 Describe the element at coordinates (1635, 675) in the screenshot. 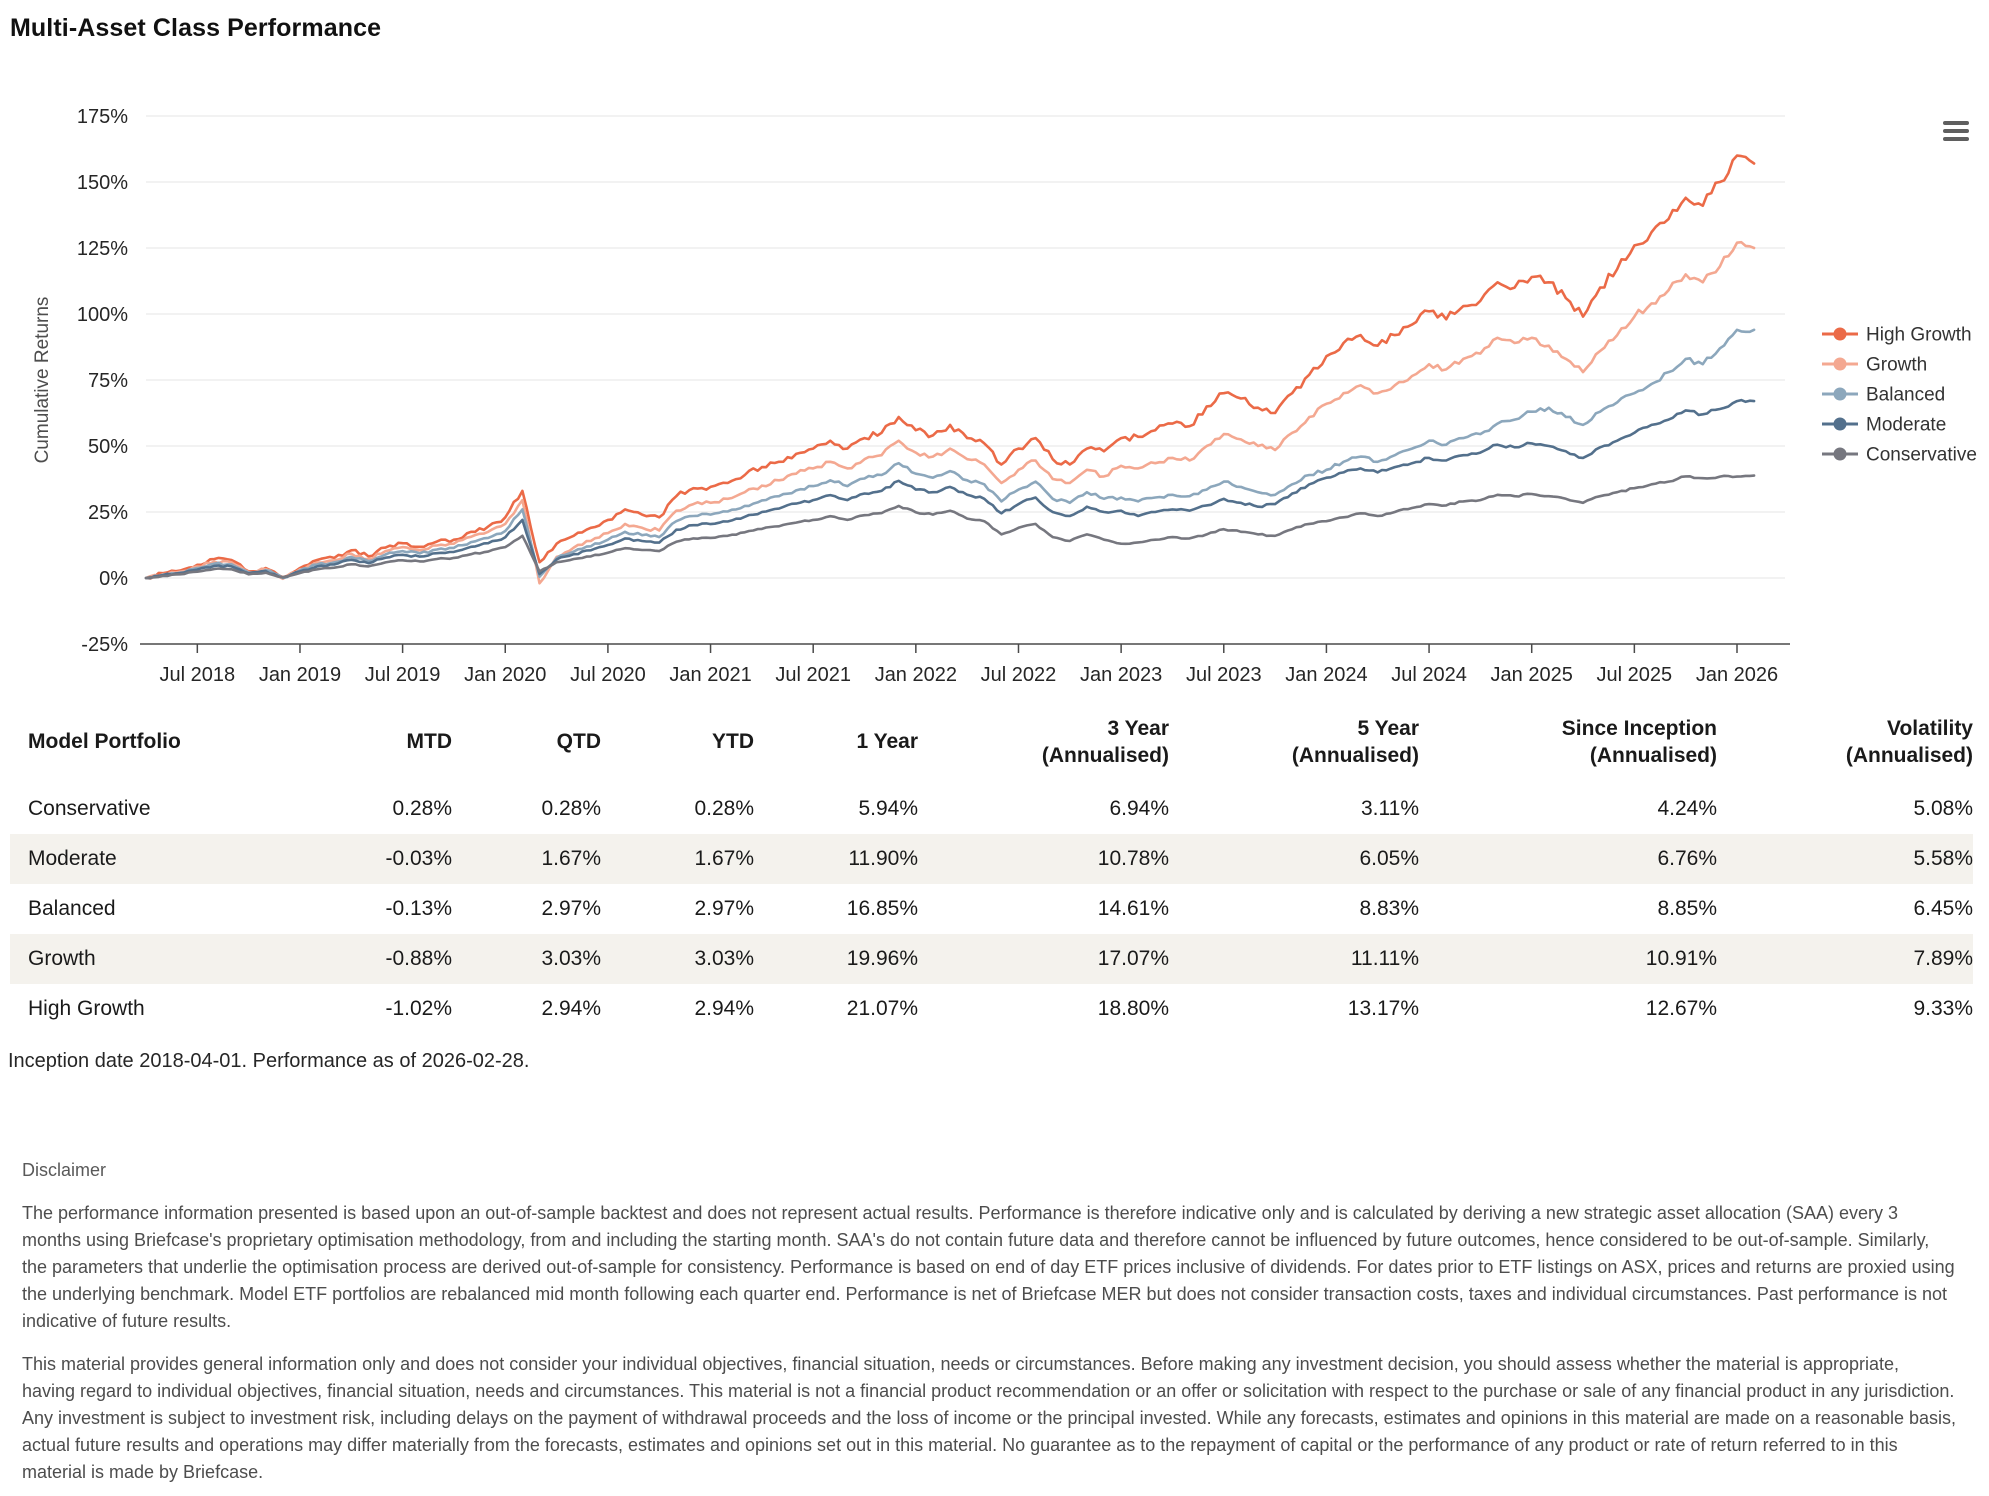

I see `x-axis-tick-label: Jul 2025` at that location.